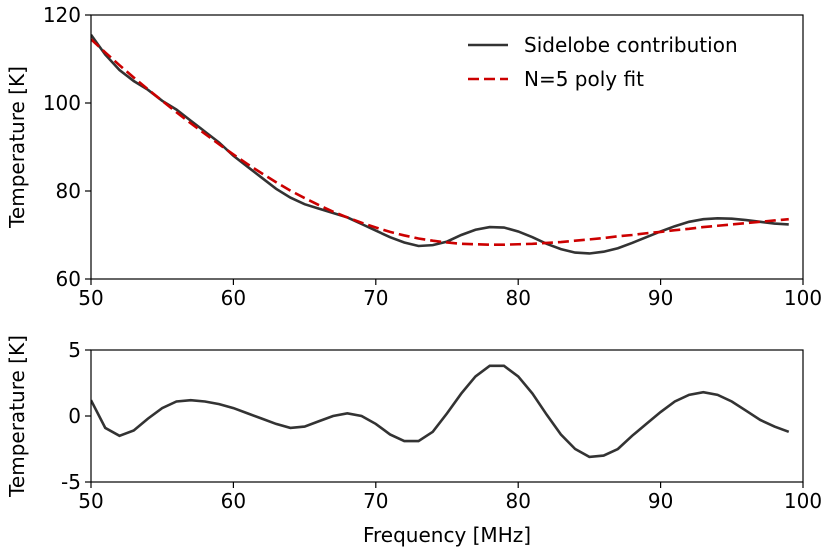  I want to click on y-tick-label: 60, so click(68, 279).